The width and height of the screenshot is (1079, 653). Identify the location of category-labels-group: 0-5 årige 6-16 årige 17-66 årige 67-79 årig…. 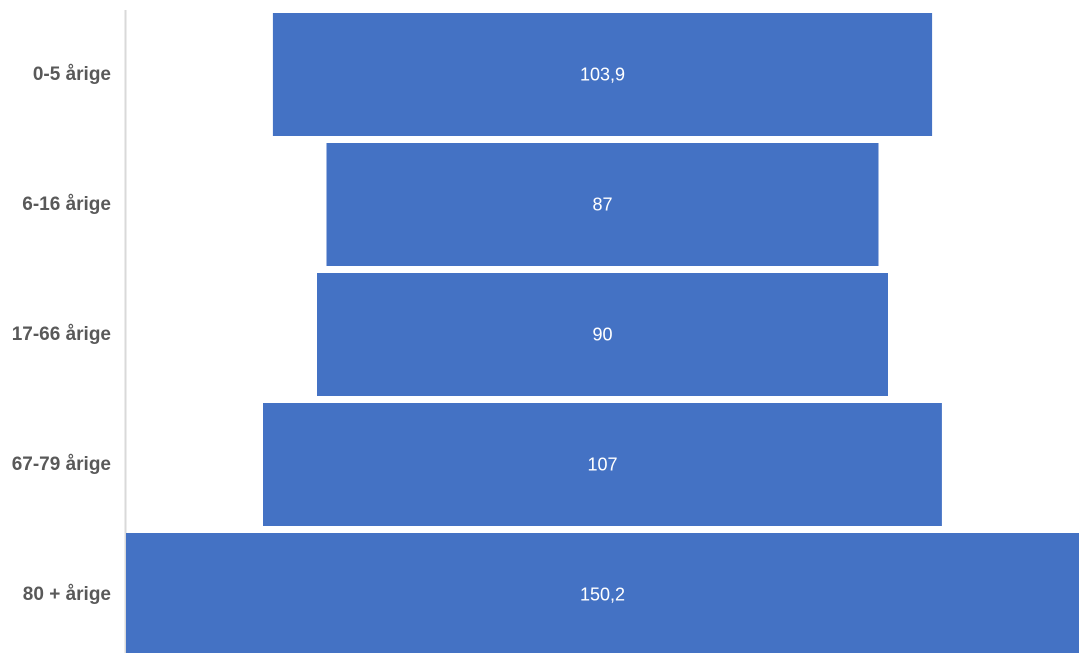
(61, 334).